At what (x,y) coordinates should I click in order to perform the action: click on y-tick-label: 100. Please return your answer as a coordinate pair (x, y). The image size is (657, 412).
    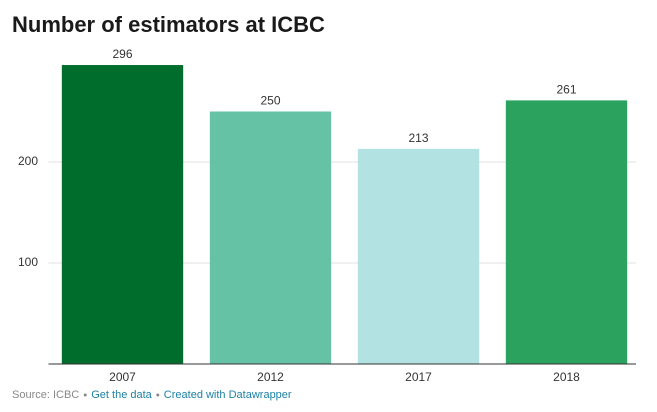
    Looking at the image, I should click on (28, 262).